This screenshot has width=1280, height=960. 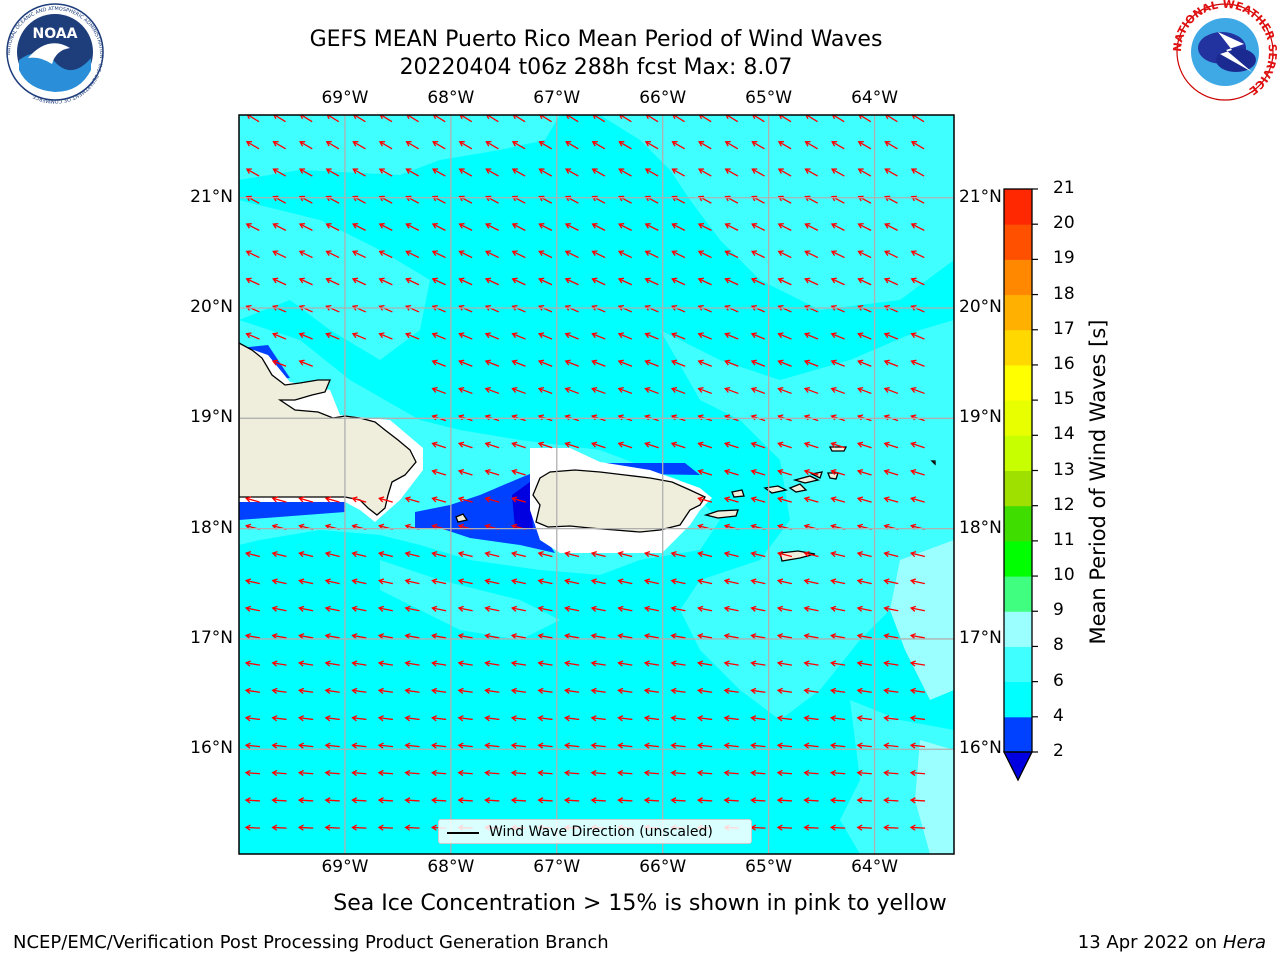 I want to click on colorbar-segment, so click(x=1018, y=453).